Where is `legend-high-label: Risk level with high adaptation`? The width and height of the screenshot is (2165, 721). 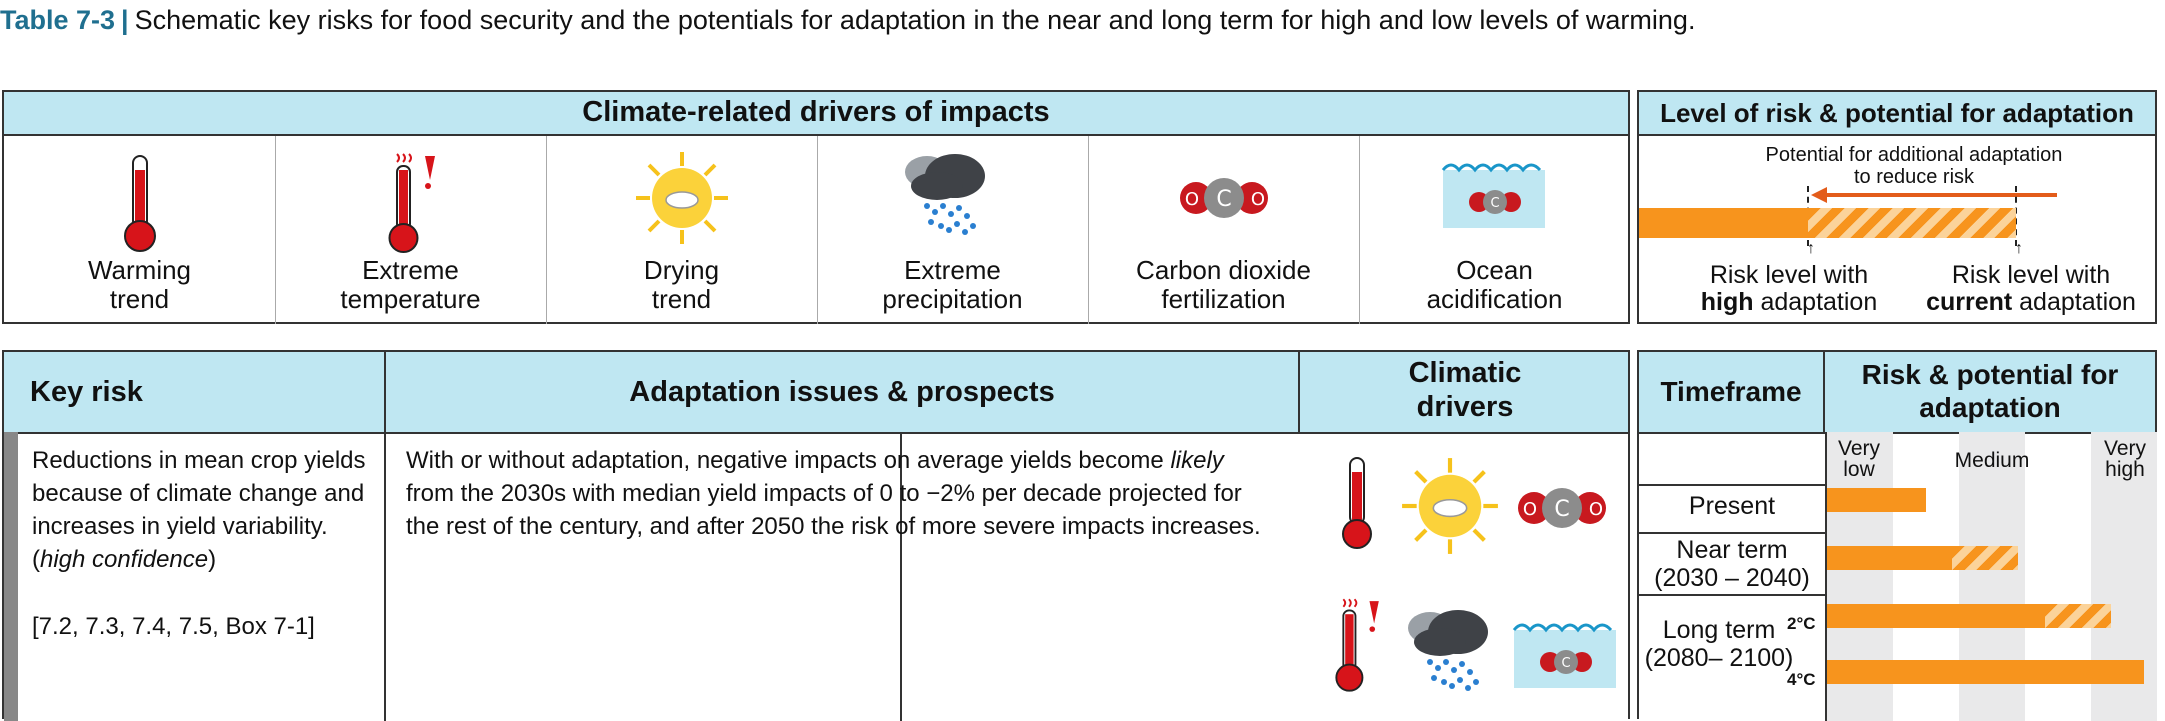 legend-high-label: Risk level with high adaptation is located at coordinates (1789, 289).